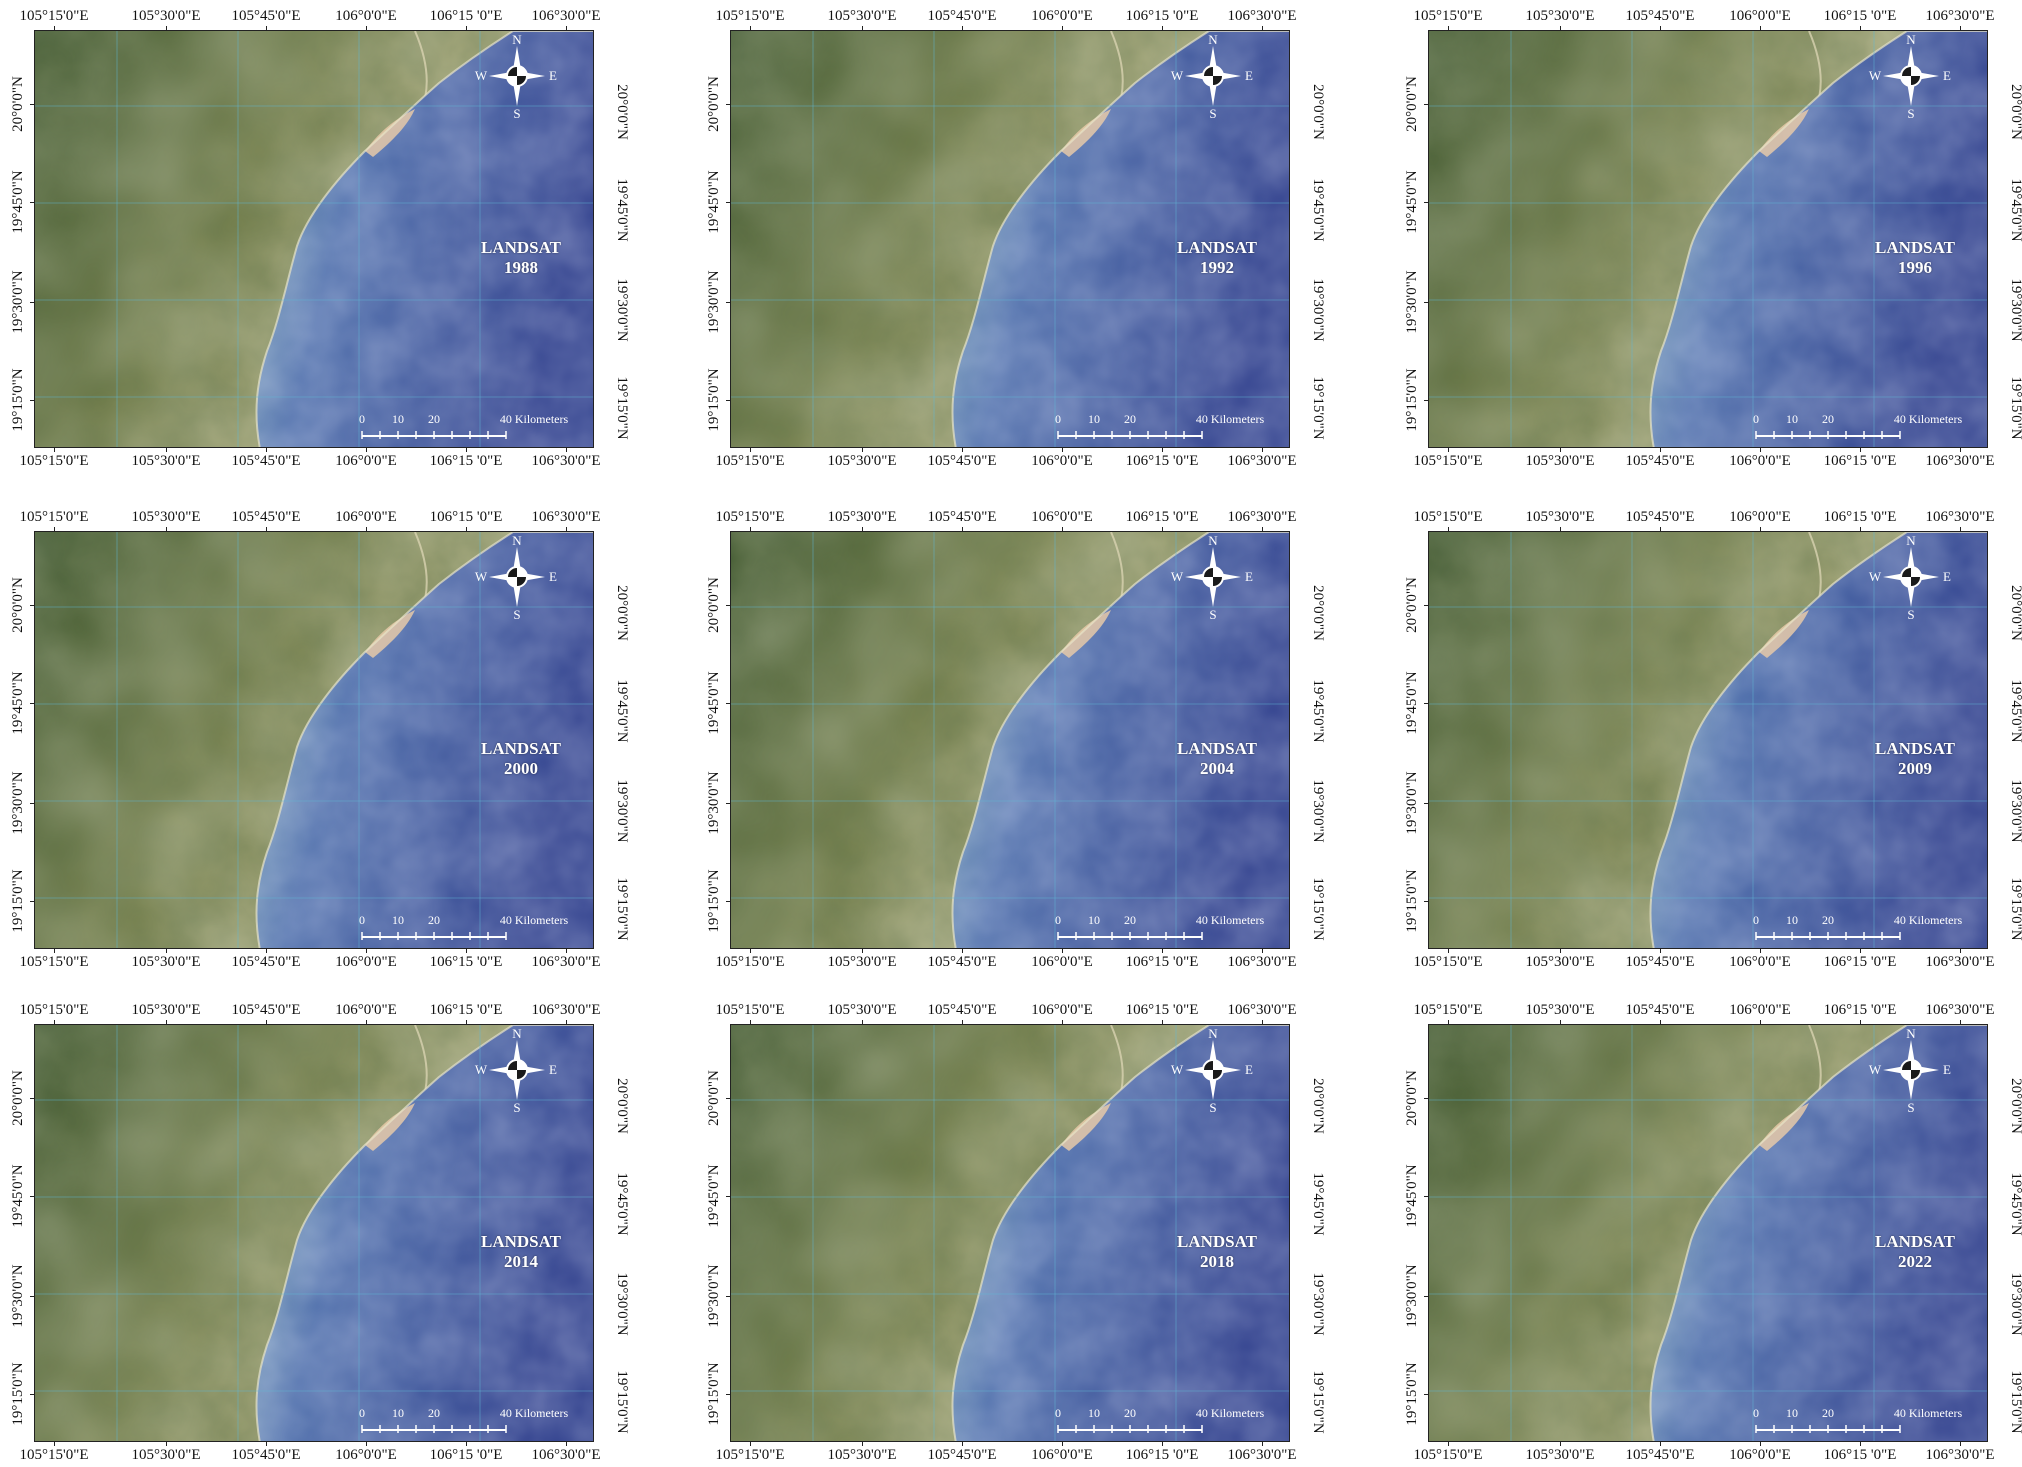 This screenshot has width=2022, height=1467. I want to click on scale-bar-line, so click(434, 435).